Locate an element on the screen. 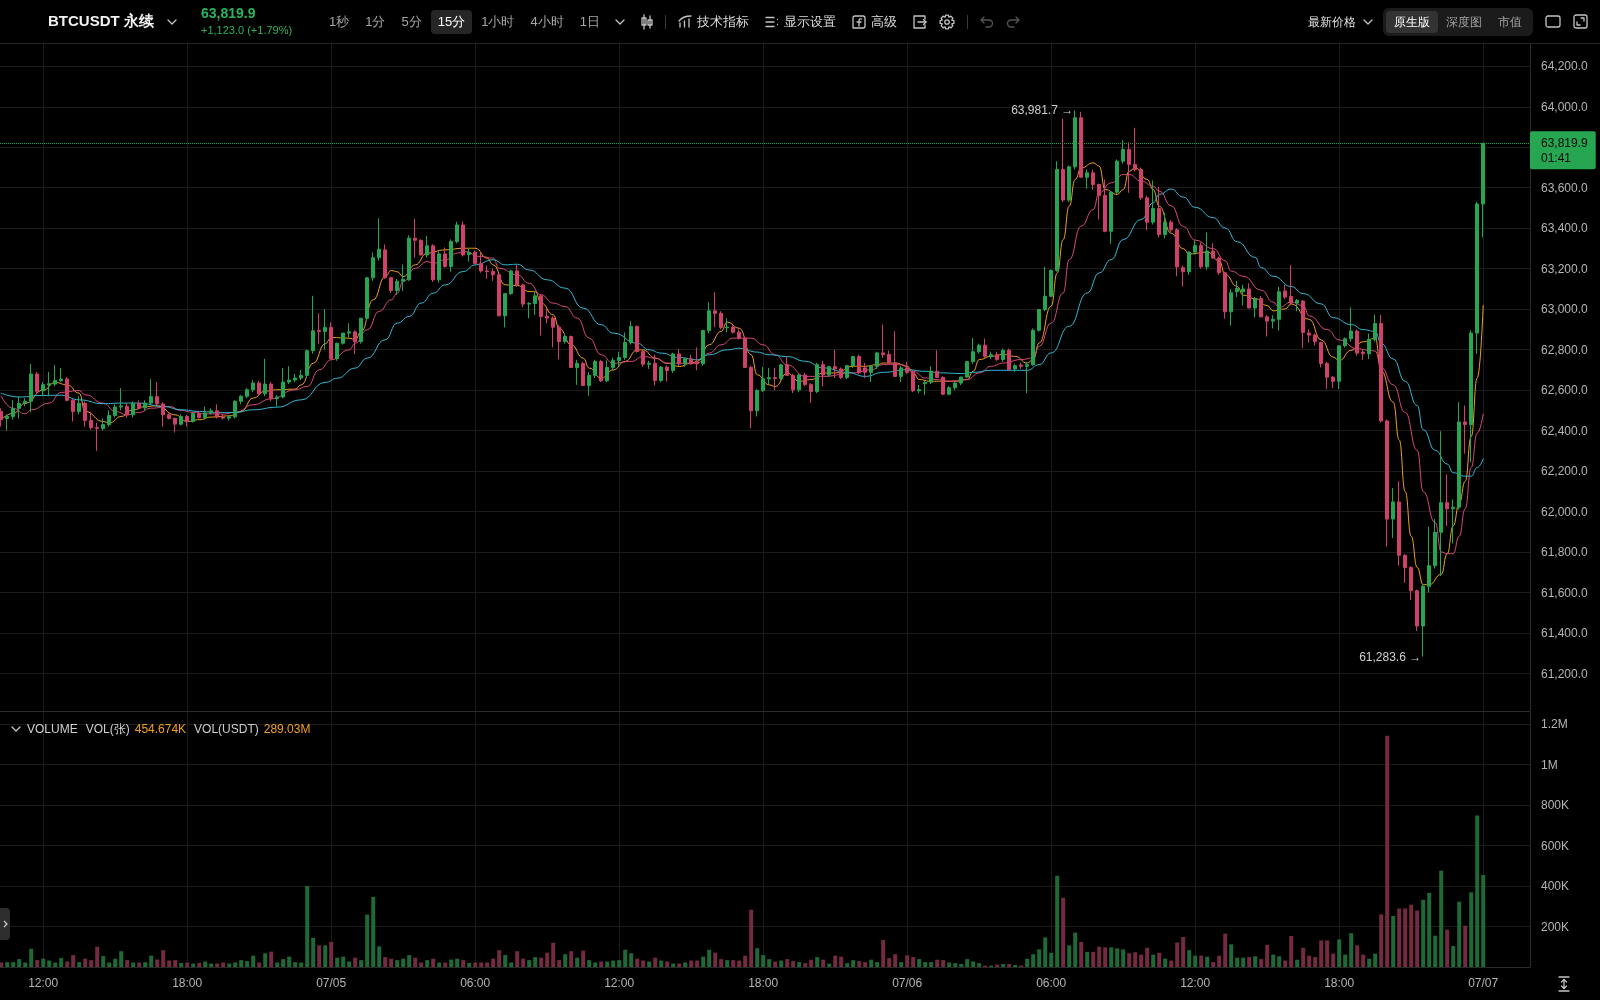 This screenshot has height=1000, width=1600. x-tick-label: 07/06 is located at coordinates (907, 983).